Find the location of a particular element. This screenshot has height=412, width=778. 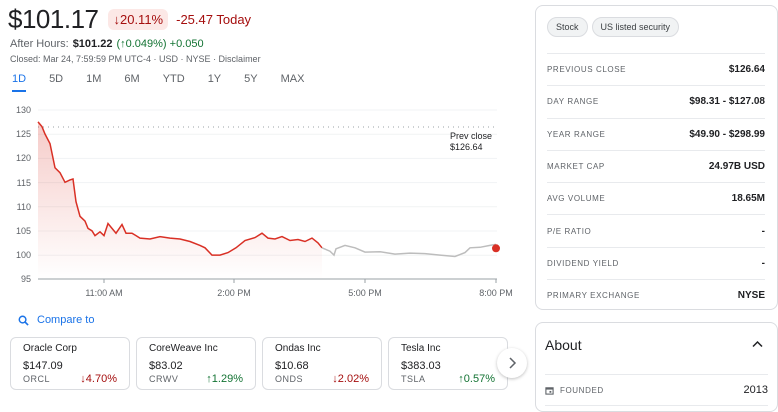

company-price: $83.02 is located at coordinates (166, 366).